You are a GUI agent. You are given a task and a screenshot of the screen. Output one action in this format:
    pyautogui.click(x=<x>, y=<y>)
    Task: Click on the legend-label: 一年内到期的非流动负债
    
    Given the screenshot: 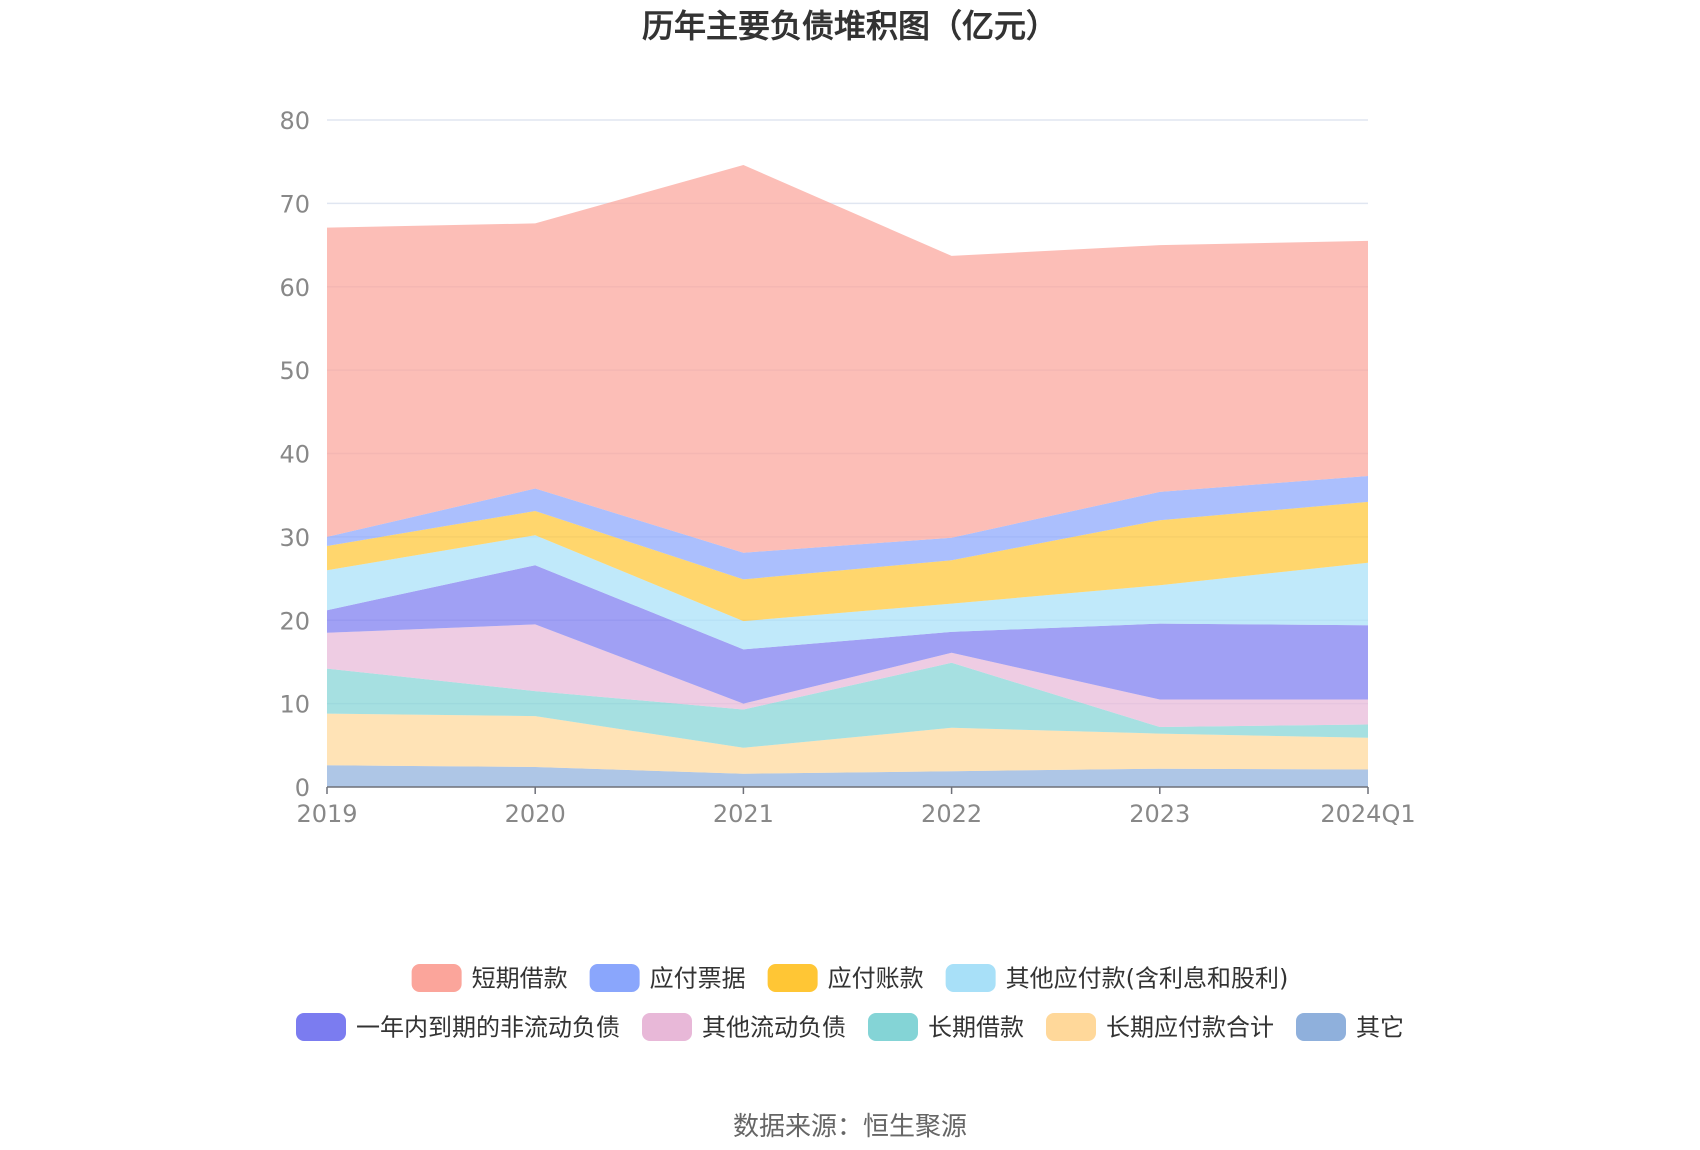 What is the action you would take?
    pyautogui.click(x=488, y=1028)
    